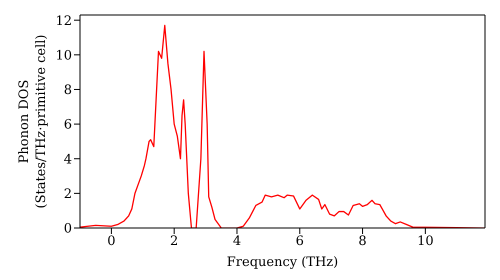 The height and width of the screenshot is (280, 500). What do you see at coordinates (63, 21) in the screenshot?
I see `y-tick-label: 12` at bounding box center [63, 21].